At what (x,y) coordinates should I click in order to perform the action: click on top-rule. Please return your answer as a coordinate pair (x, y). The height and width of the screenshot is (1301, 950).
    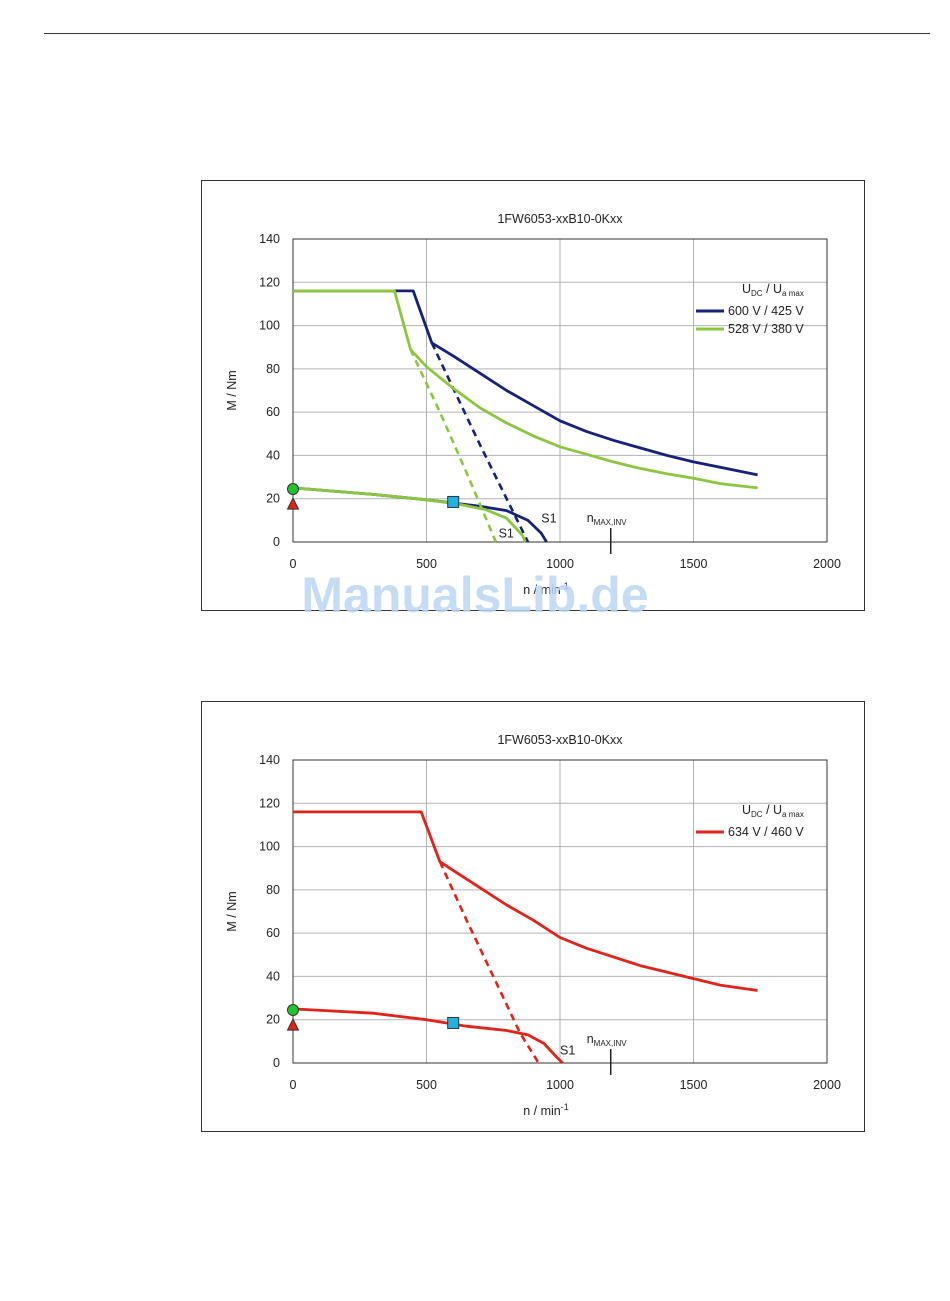
    Looking at the image, I should click on (487, 33).